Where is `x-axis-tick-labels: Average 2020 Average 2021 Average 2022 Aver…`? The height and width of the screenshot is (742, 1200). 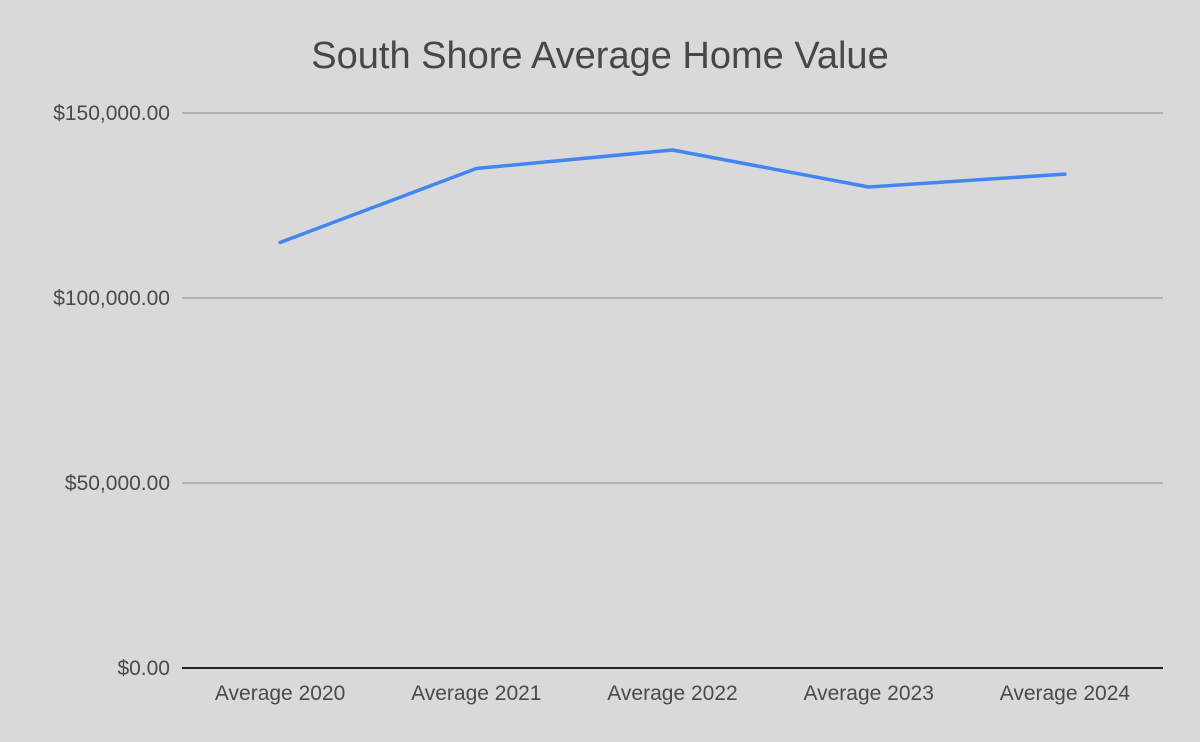 x-axis-tick-labels: Average 2020 Average 2021 Average 2022 Aver… is located at coordinates (673, 693).